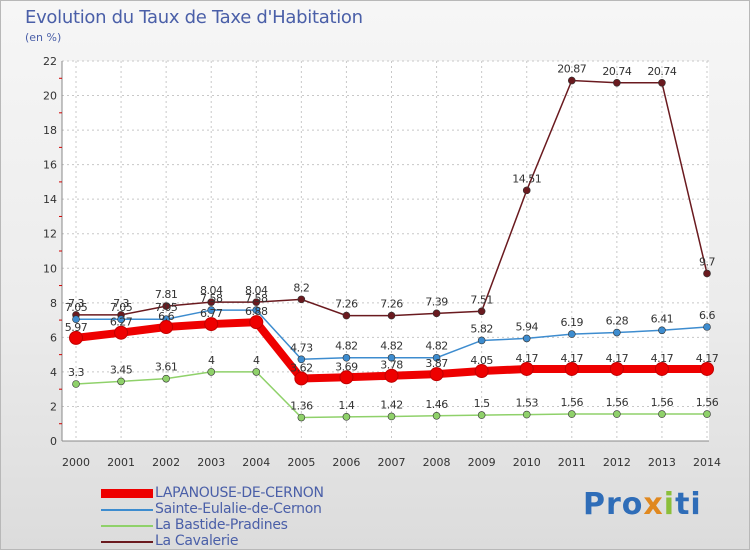  Describe the element at coordinates (436, 363) in the screenshot. I see `data-label: 3.87` at that location.